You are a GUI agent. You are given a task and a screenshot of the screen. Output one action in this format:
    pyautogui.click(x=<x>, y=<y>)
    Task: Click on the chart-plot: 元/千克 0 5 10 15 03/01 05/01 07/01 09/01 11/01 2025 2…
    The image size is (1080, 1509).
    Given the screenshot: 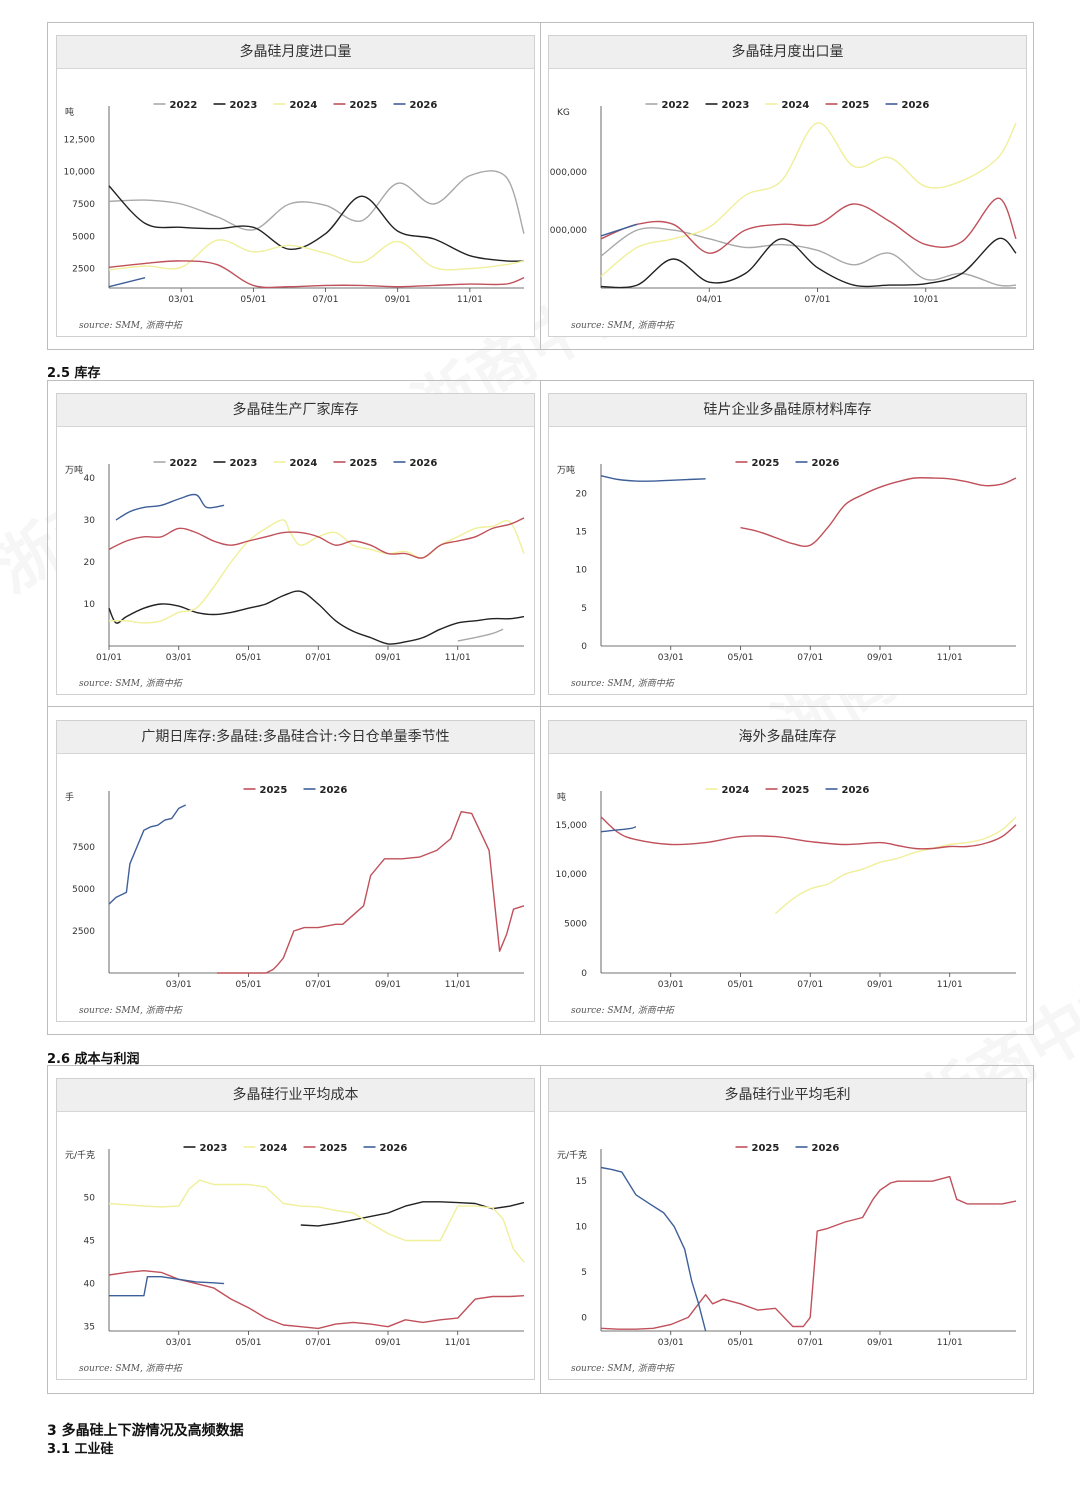 What is the action you would take?
    pyautogui.click(x=787, y=1245)
    